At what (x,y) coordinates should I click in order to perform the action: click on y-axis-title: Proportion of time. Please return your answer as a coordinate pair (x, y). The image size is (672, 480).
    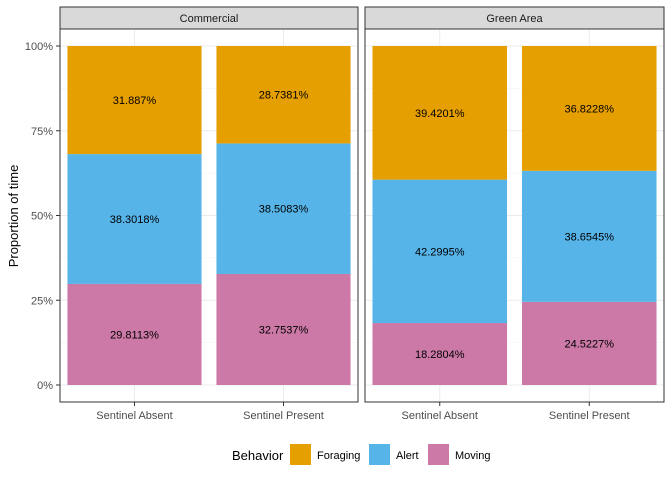
    Looking at the image, I should click on (13, 216).